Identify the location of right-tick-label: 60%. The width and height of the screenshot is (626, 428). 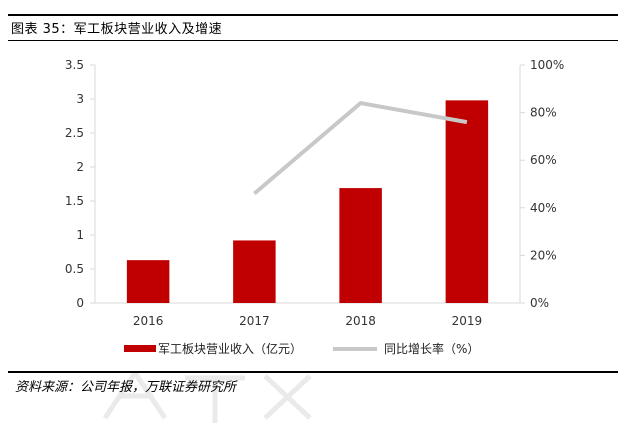
(543, 160).